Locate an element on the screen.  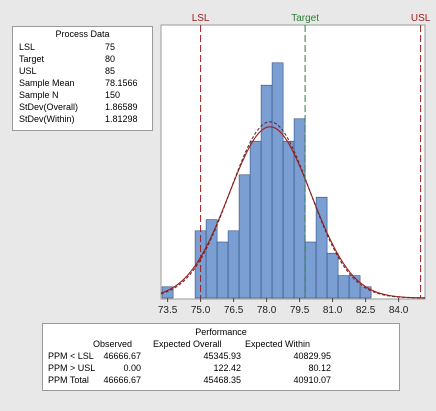
perf-cell: 40829.95 is located at coordinates (312, 356).